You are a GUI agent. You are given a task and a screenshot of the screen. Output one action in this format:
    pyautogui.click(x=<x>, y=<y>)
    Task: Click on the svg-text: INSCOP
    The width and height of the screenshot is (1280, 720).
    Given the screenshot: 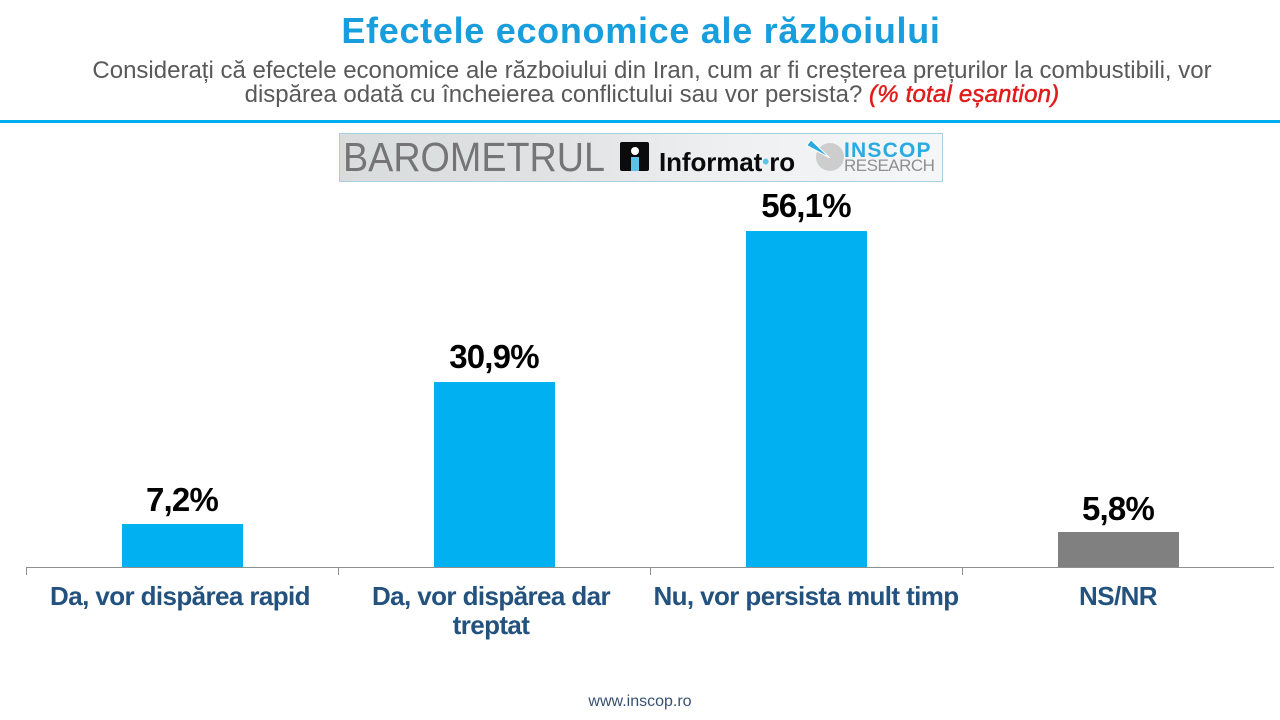 What is the action you would take?
    pyautogui.click(x=888, y=150)
    